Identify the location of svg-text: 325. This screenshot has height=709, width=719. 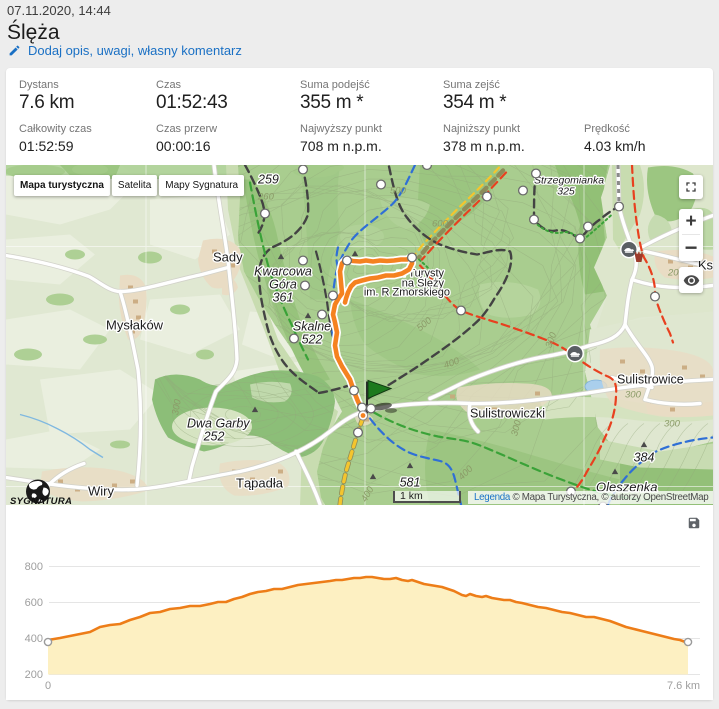
(566, 192).